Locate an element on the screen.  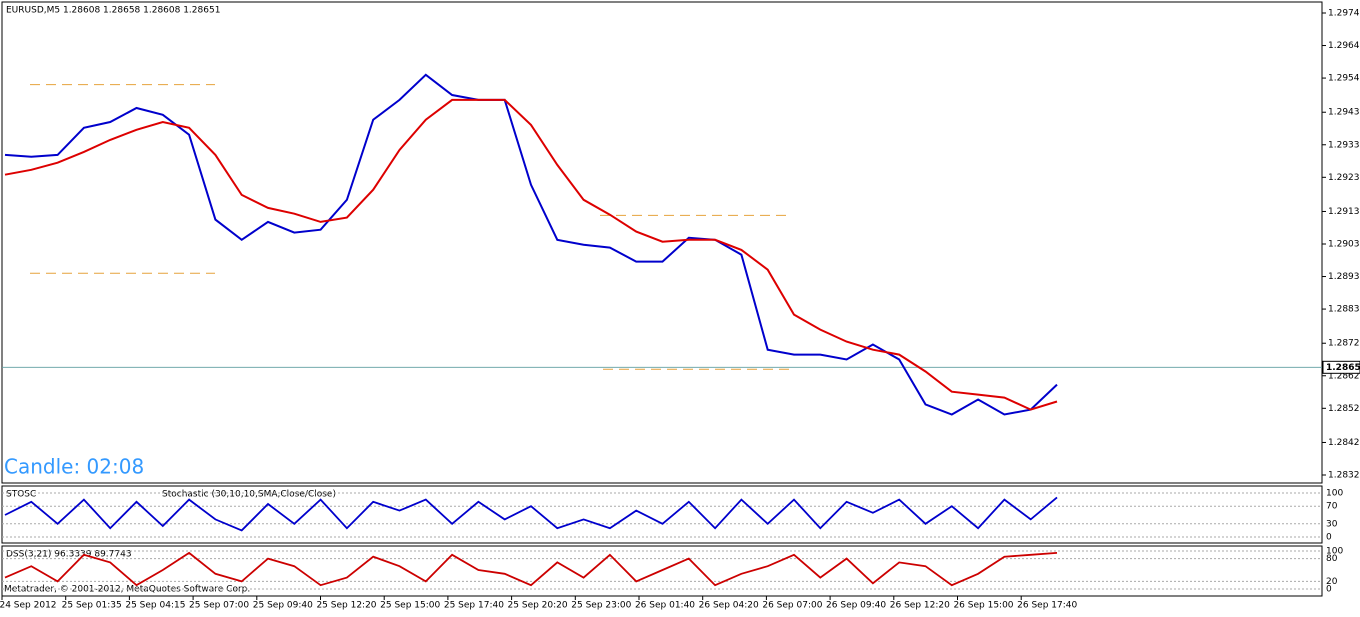
y-tick-label: 1.28830 is located at coordinates (1344, 310).